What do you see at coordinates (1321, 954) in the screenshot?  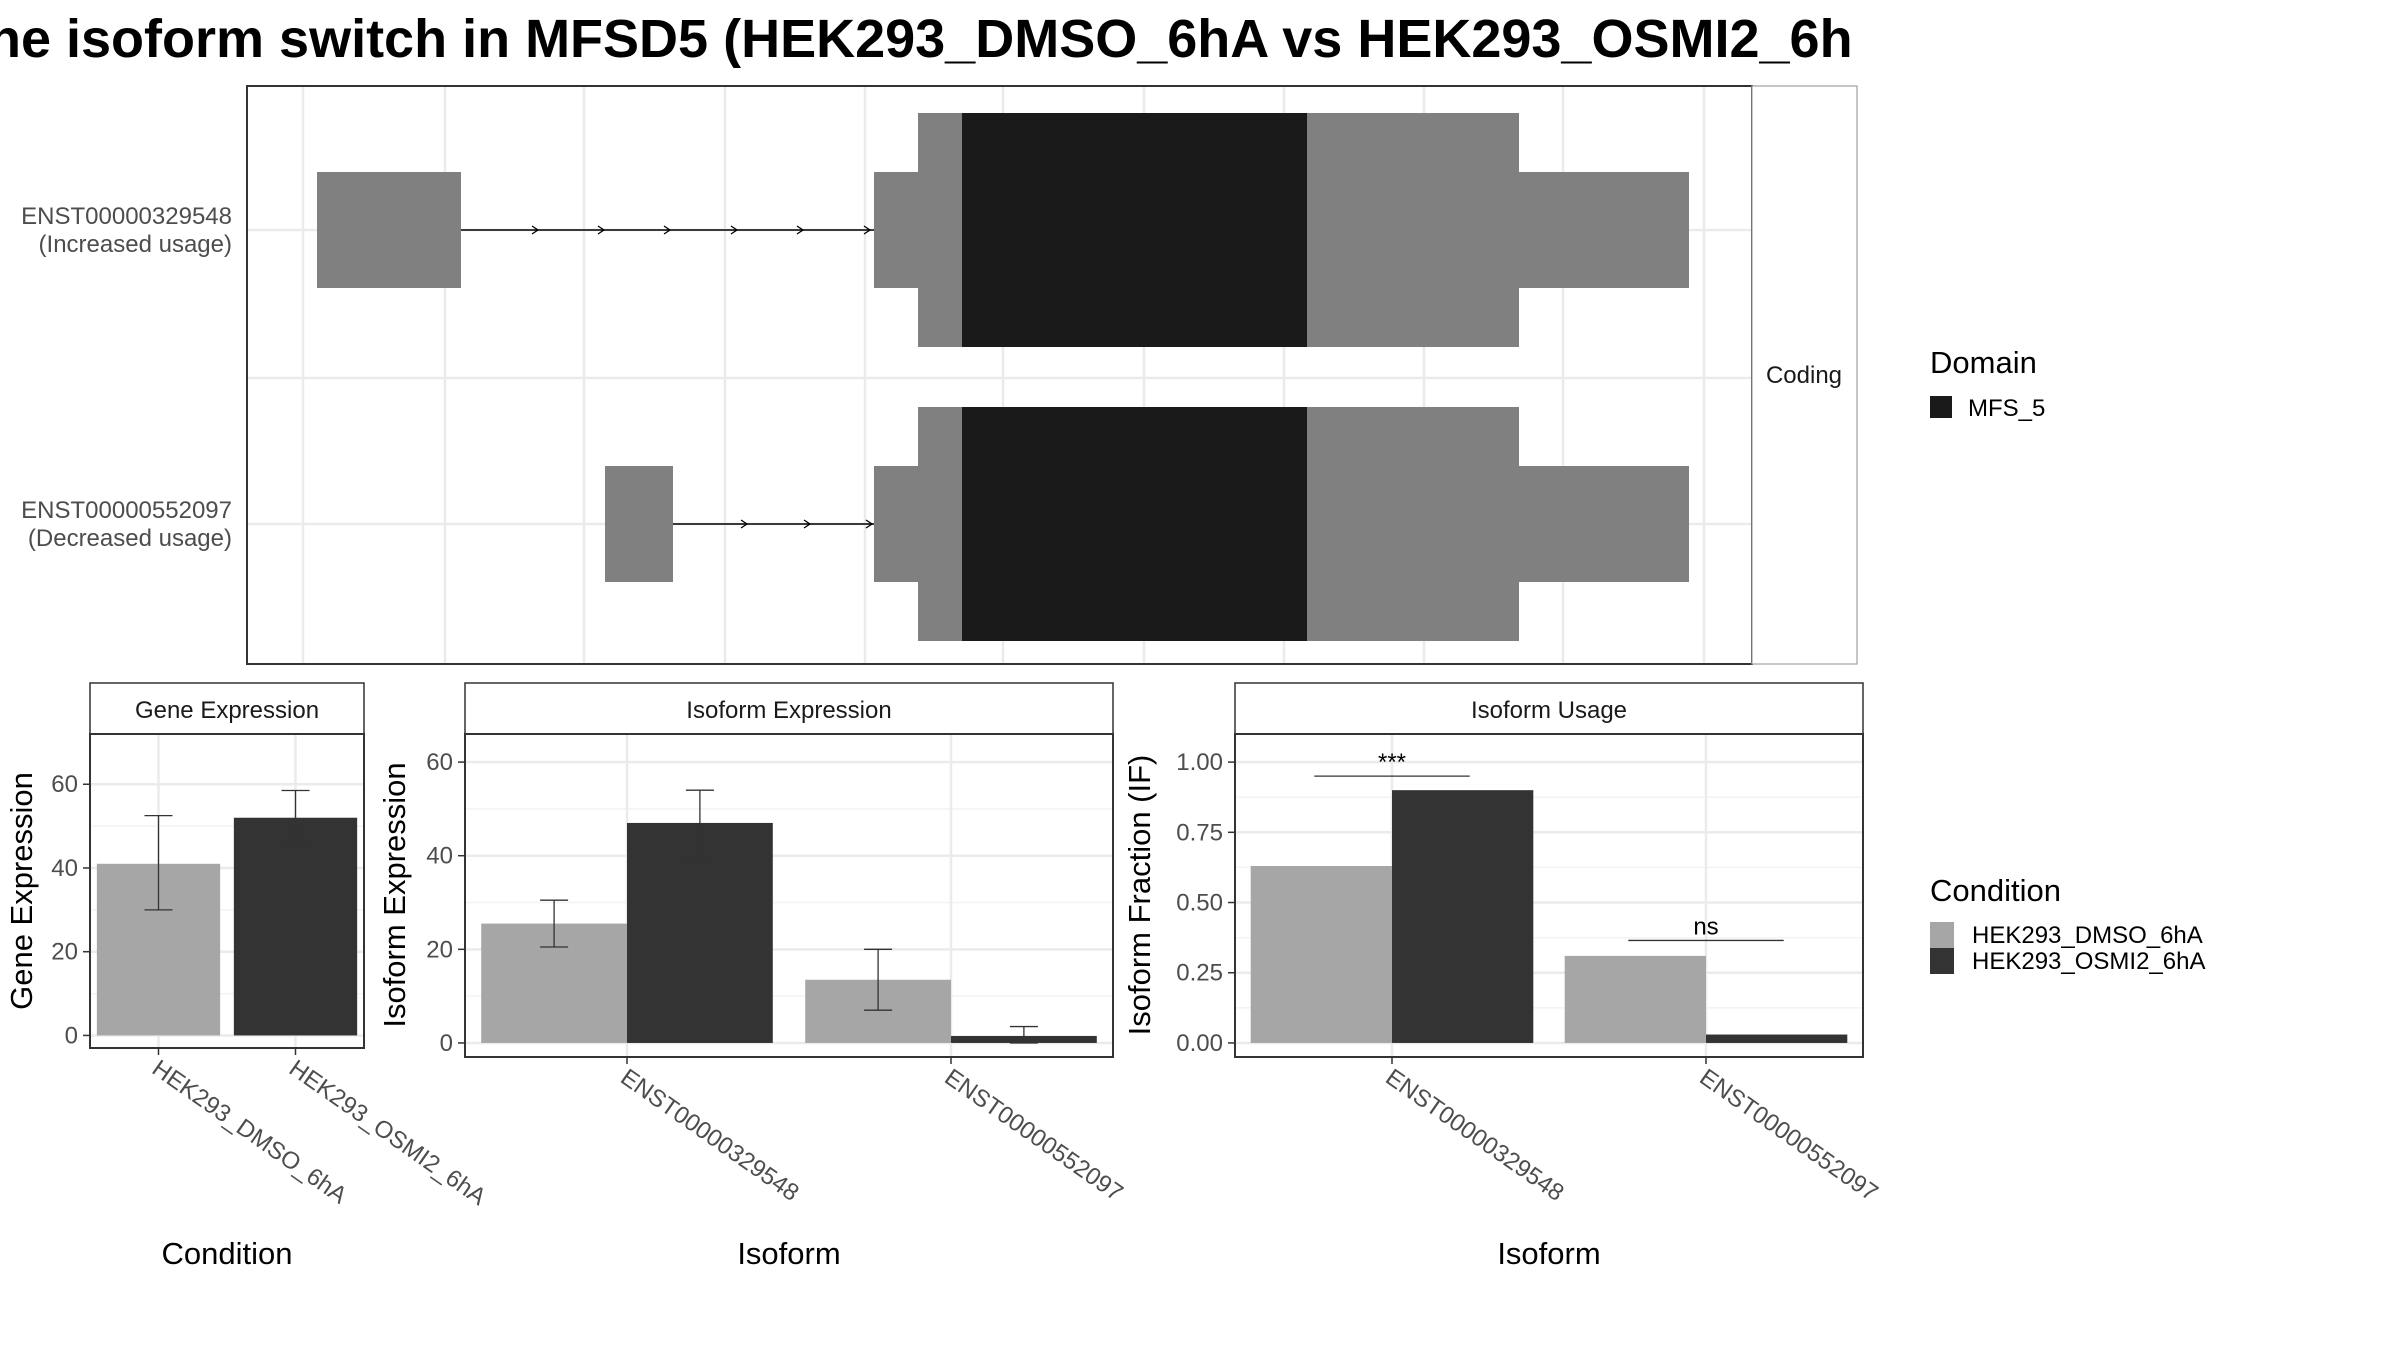 I see `bar-ENST00000329548-HEK293_DMSO_6hA` at bounding box center [1321, 954].